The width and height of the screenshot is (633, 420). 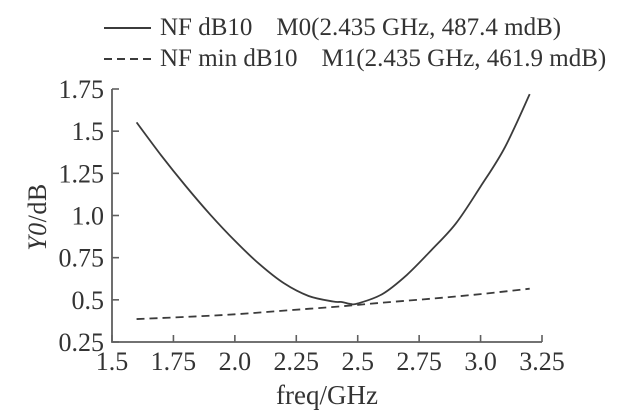 What do you see at coordinates (82, 89) in the screenshot?
I see `y-tick-label: 1.75` at bounding box center [82, 89].